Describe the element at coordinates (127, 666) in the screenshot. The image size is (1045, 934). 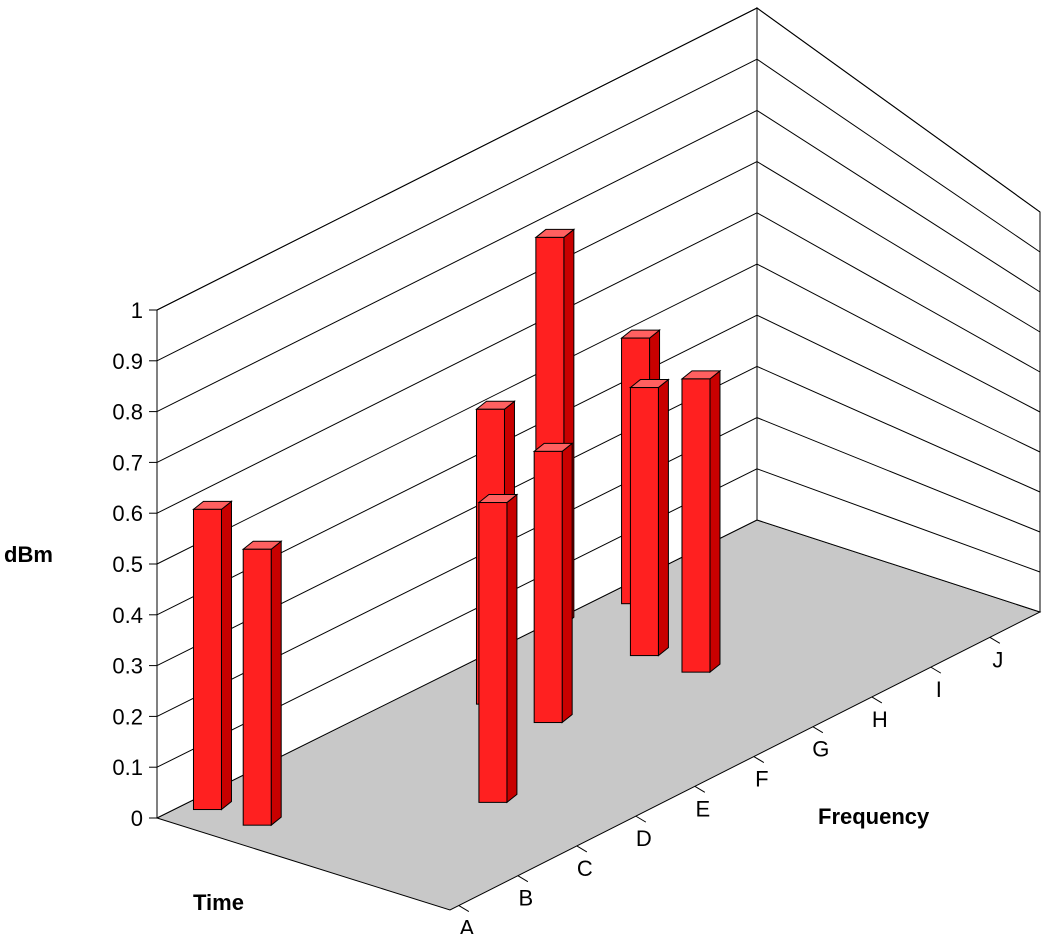
I see `y-tick-label: 0.3` at that location.